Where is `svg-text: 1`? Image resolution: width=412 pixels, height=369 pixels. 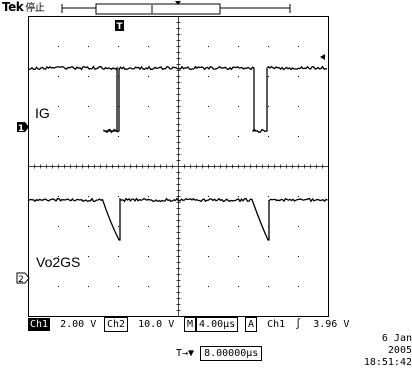
svg-text: 1 is located at coordinates (21, 129).